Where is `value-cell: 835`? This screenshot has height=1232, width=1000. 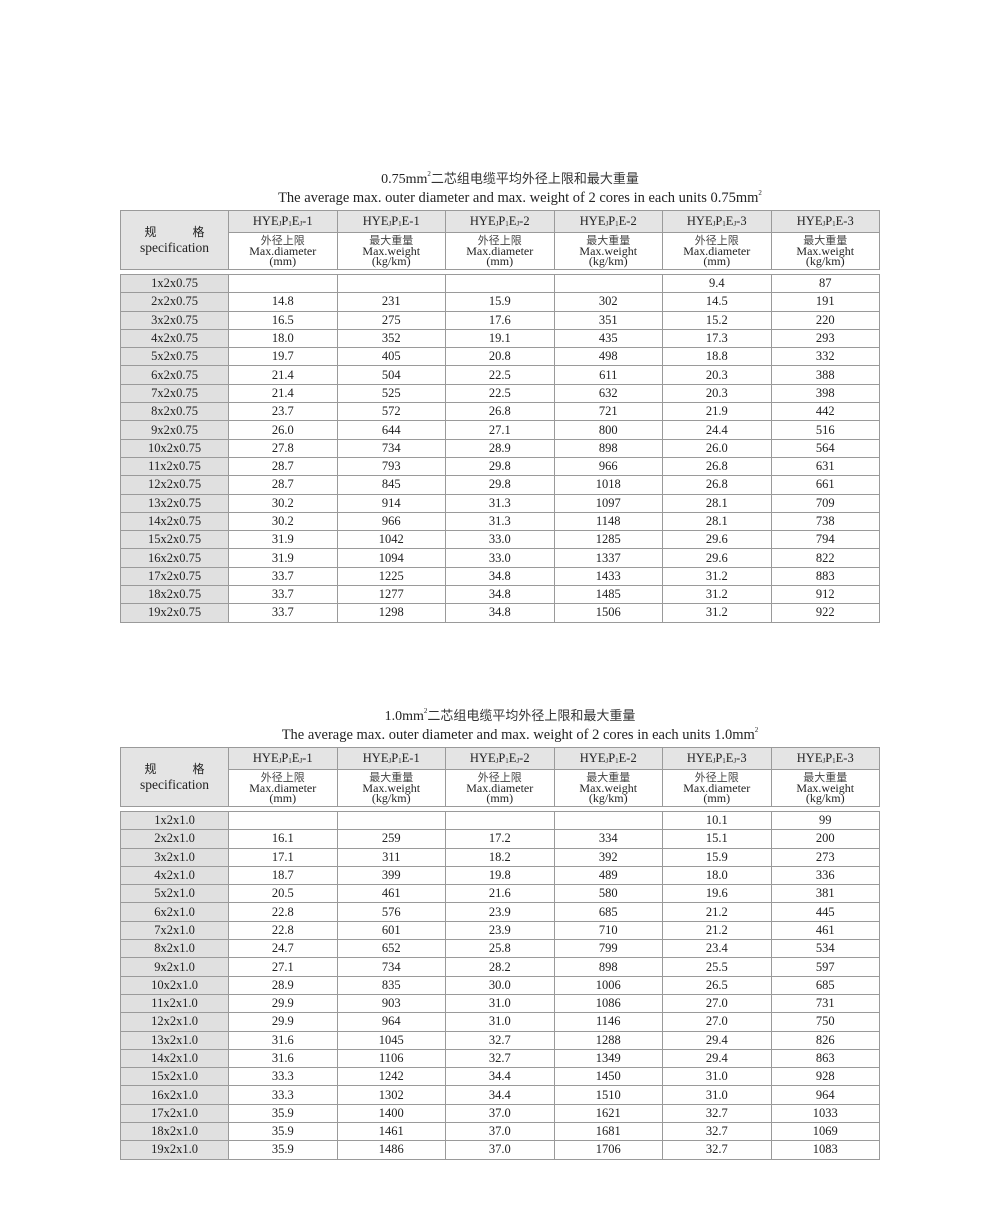 value-cell: 835 is located at coordinates (391, 985).